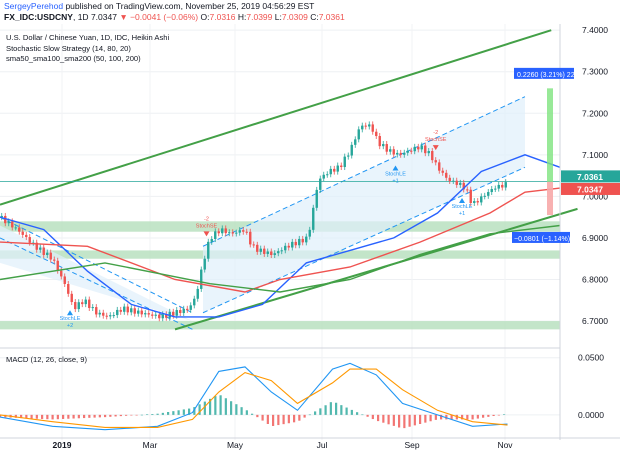 The width and height of the screenshot is (620, 451). What do you see at coordinates (462, 200) in the screenshot?
I see `signal-arrow` at bounding box center [462, 200].